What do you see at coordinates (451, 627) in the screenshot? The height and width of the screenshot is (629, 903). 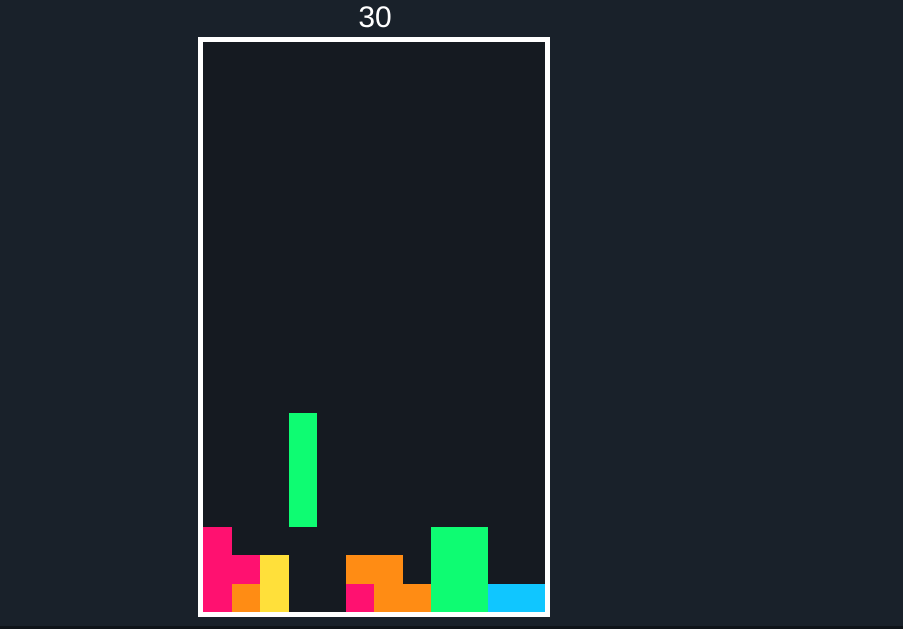 I see `bottom-divider` at bounding box center [451, 627].